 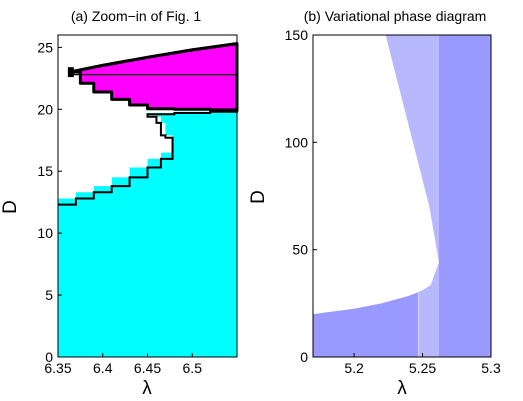 I want to click on panel-a-xtick-label: 6.4, so click(x=103, y=368).